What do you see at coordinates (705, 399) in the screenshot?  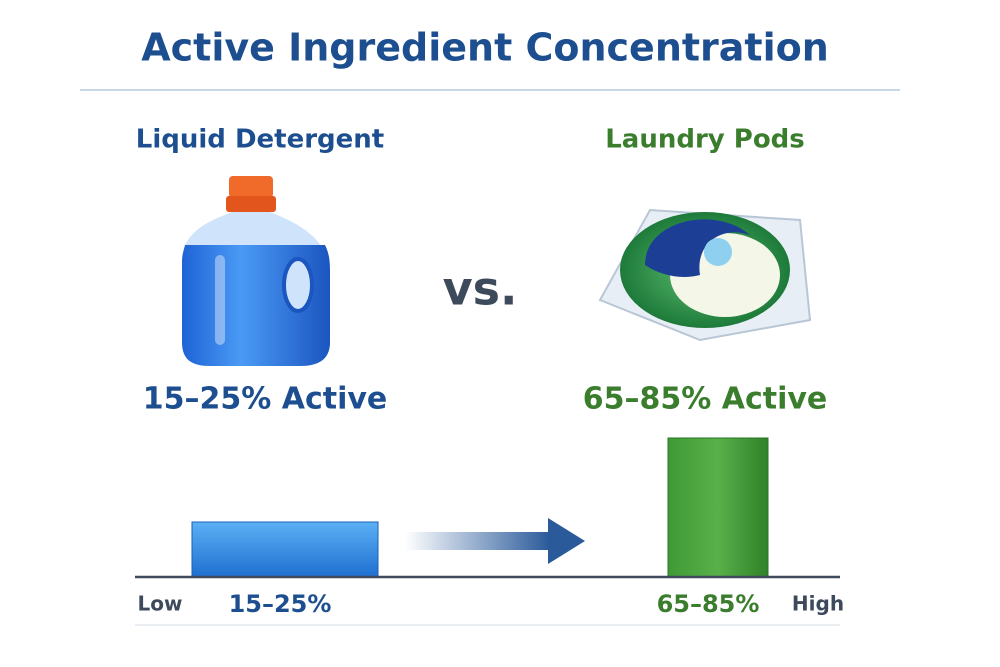 I see `right-concentration: 65–85% Active` at bounding box center [705, 399].